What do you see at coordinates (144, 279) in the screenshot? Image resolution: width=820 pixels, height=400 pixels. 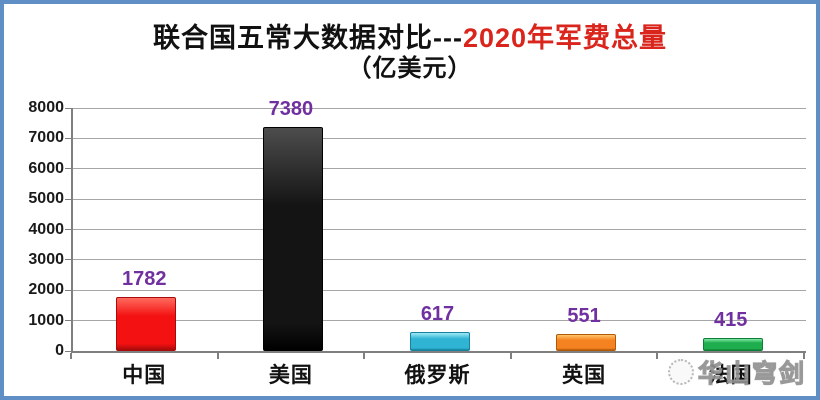 I see `value-label-中国: 1782` at bounding box center [144, 279].